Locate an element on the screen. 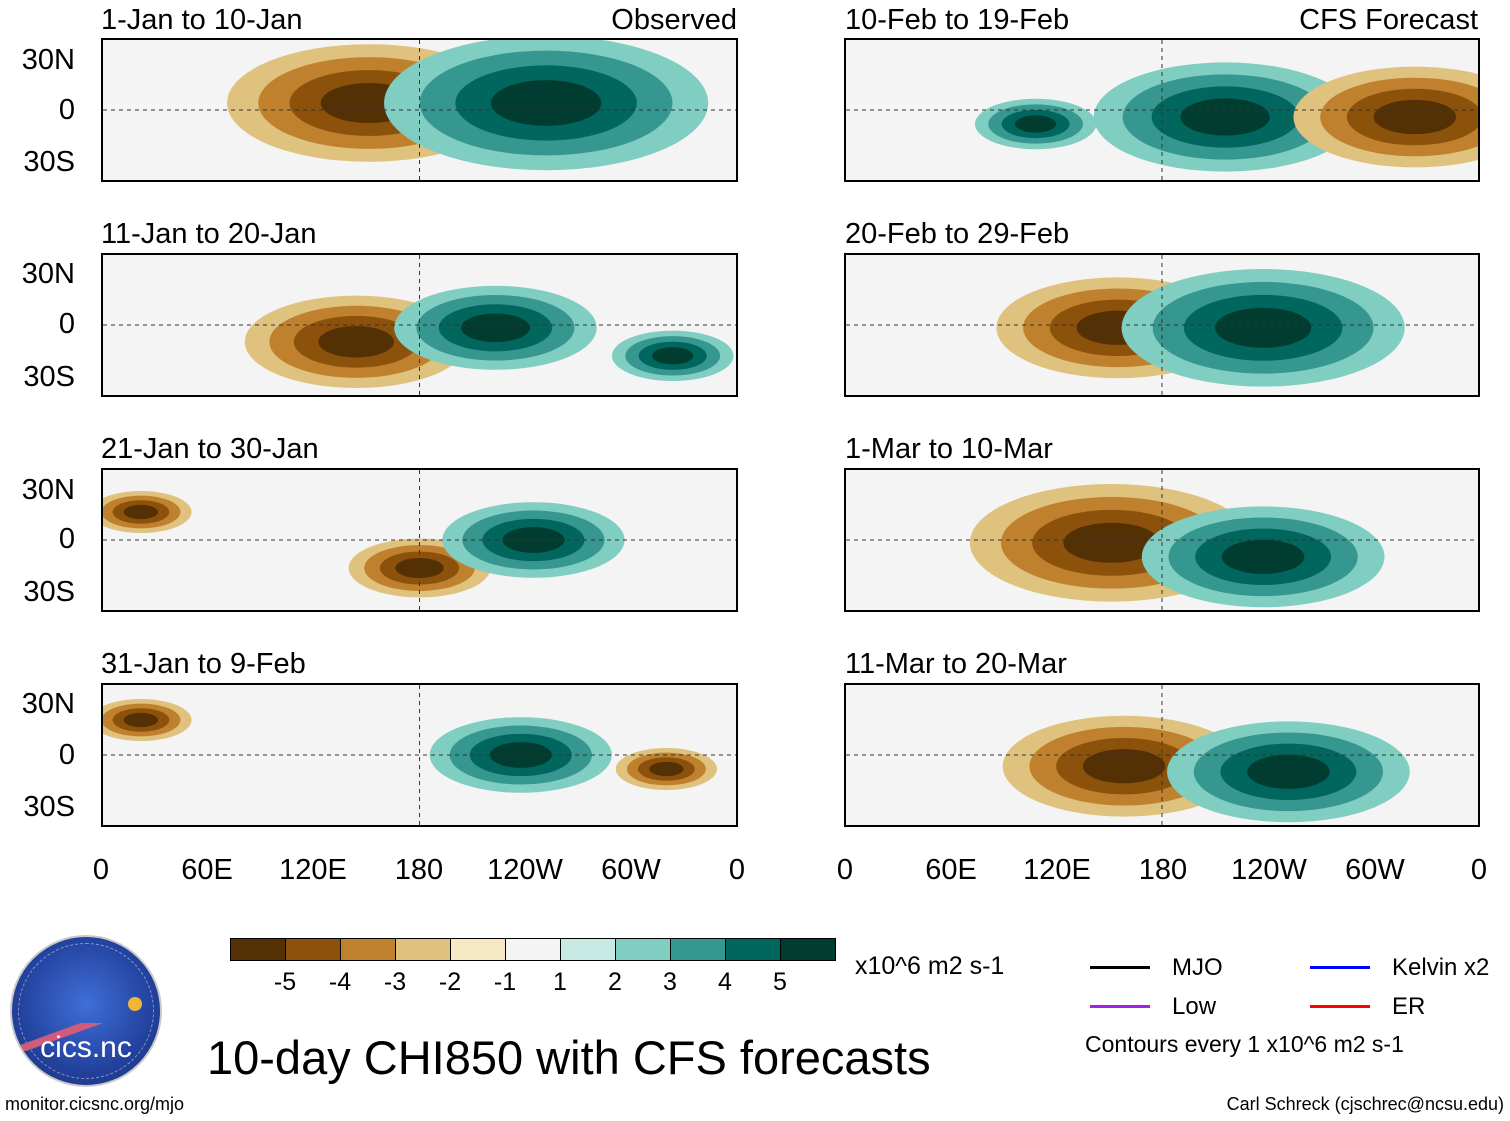 The image size is (1510, 1121). lon-0-end-left: 0 is located at coordinates (737, 870).